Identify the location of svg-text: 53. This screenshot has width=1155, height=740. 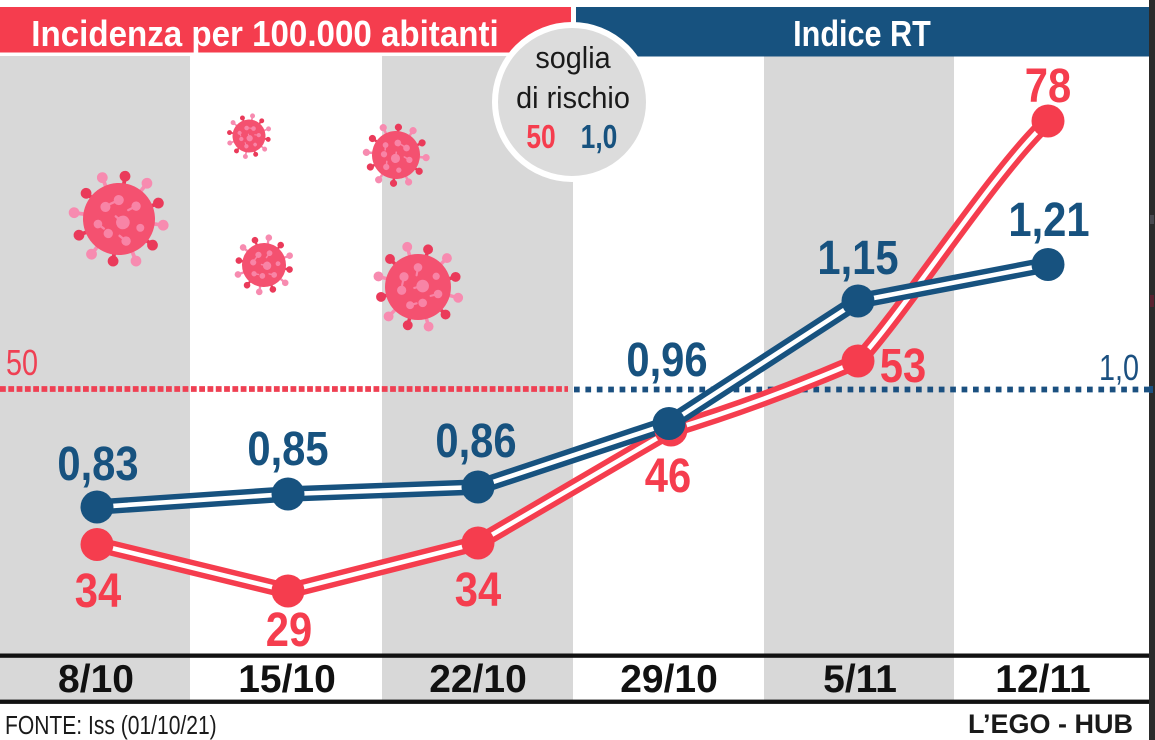
(903, 365).